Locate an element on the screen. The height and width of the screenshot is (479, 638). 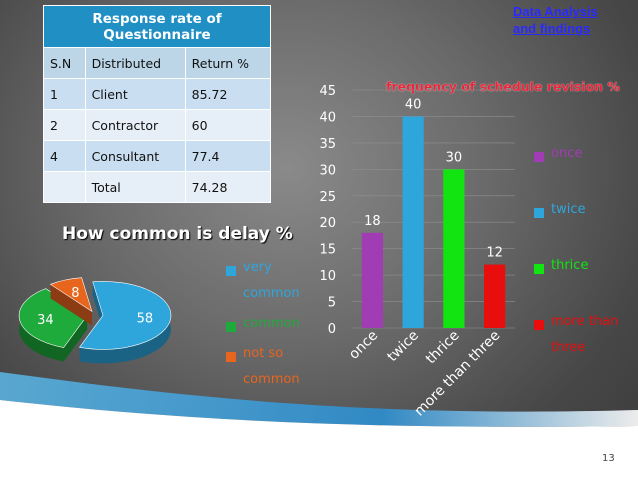
table-cell: 2 is located at coordinates (64, 125).